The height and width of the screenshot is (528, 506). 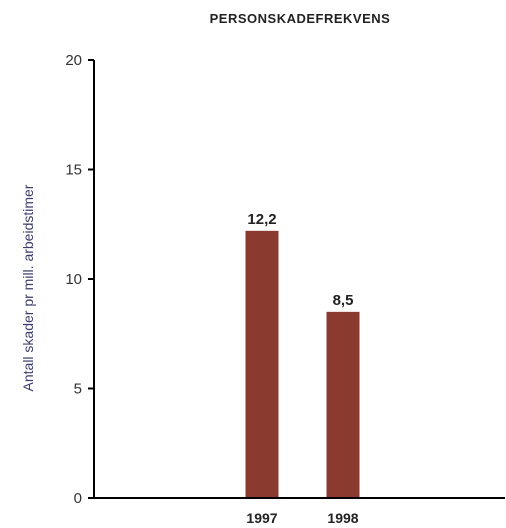 What do you see at coordinates (300, 260) in the screenshot?
I see `data-labels-group: 12,2 8,5` at bounding box center [300, 260].